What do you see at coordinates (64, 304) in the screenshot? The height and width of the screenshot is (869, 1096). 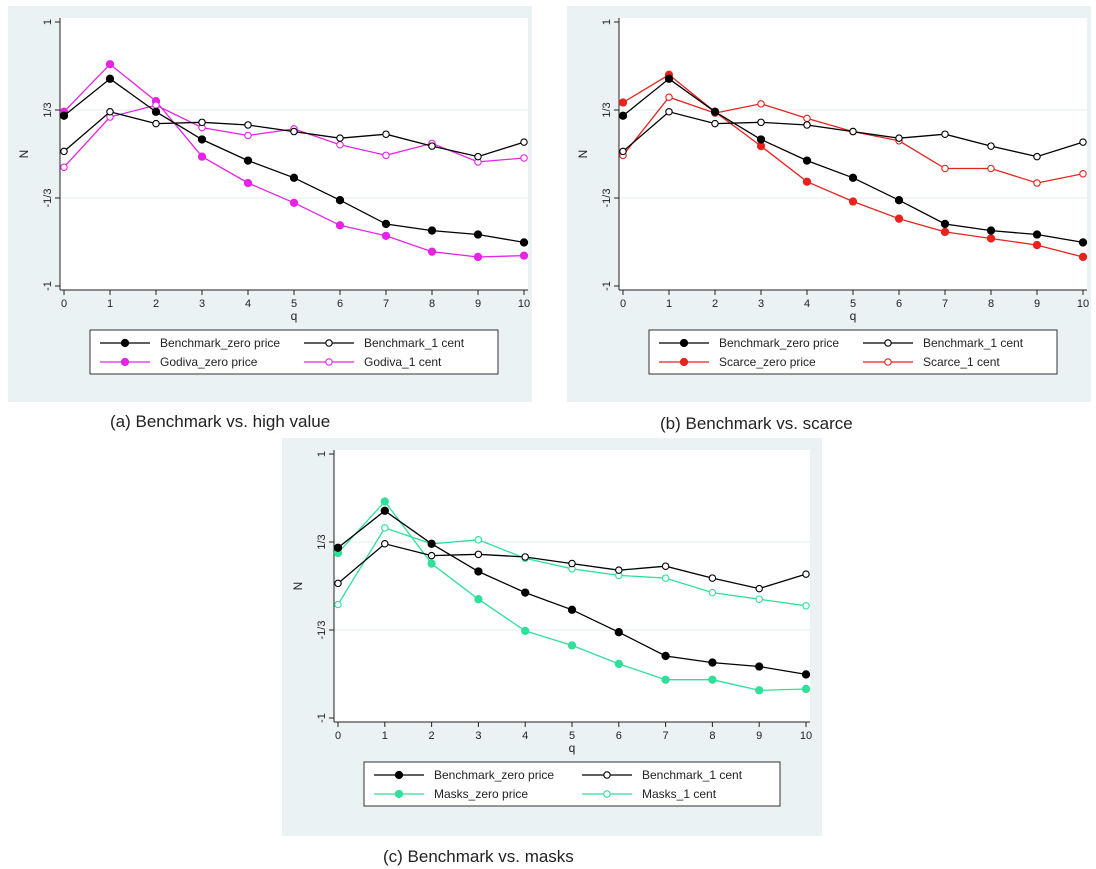 I see `x-tick-label: 0` at bounding box center [64, 304].